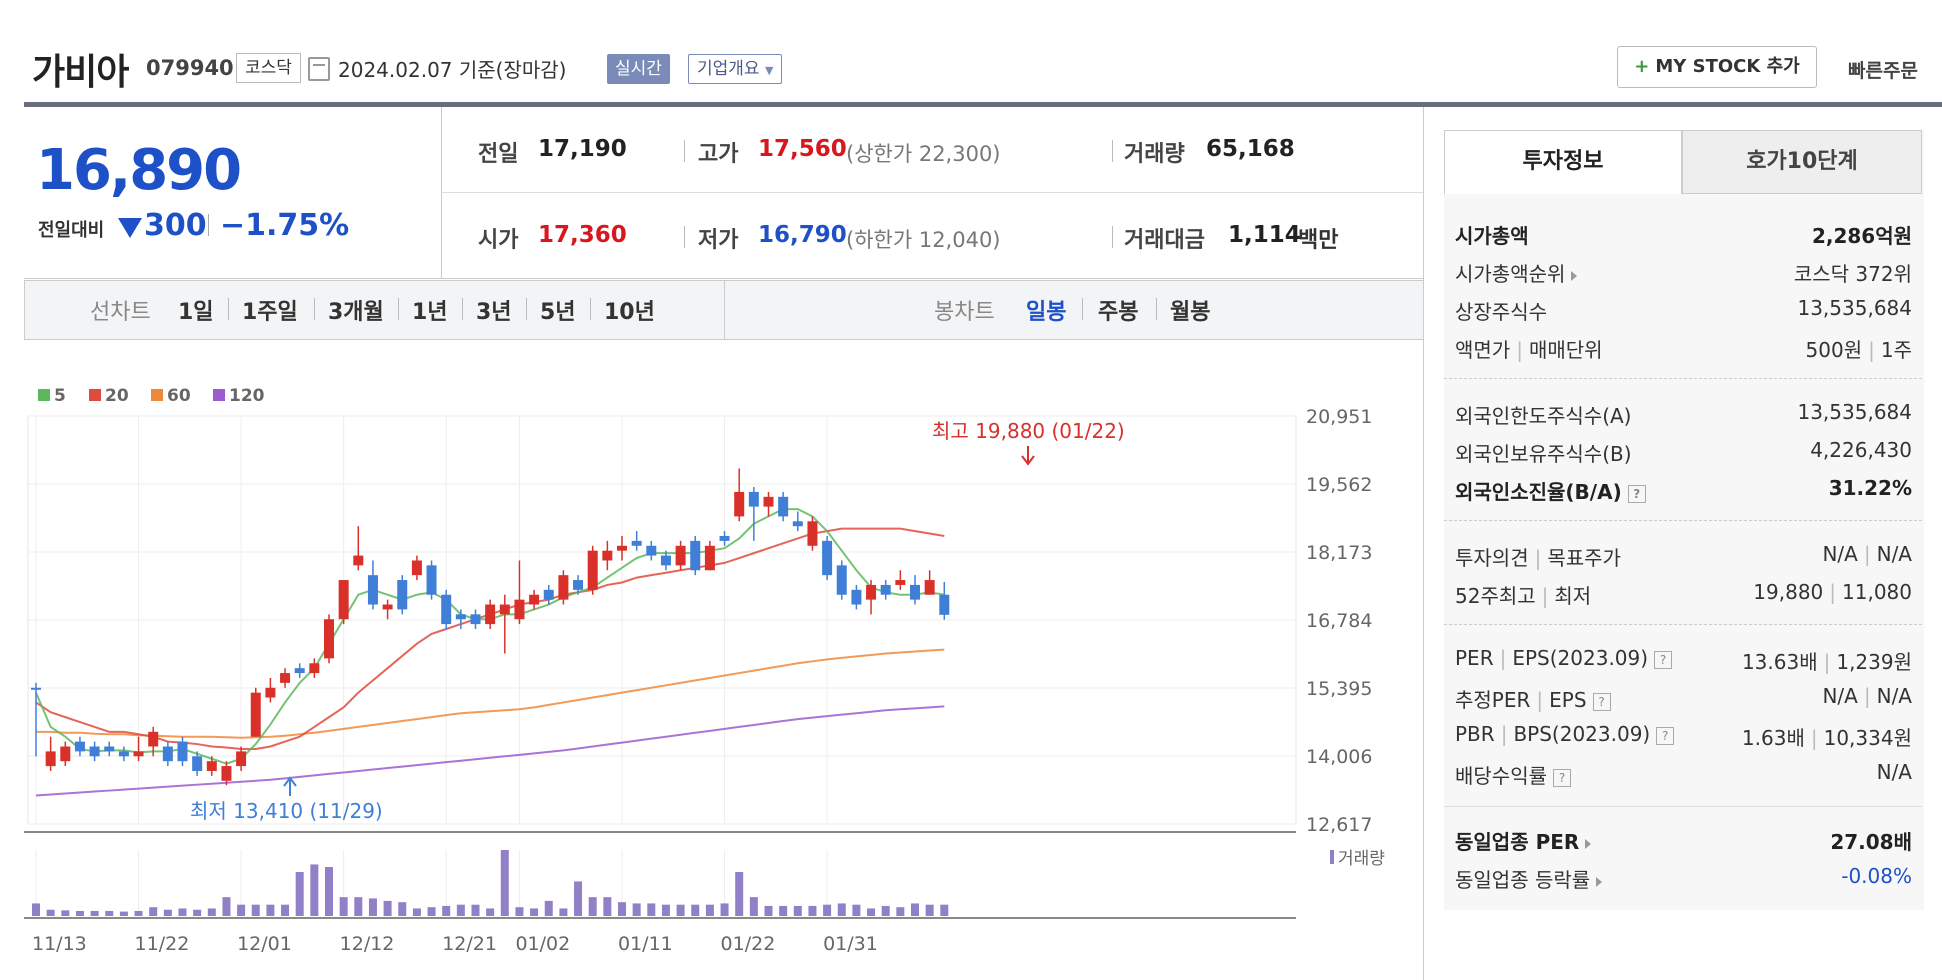 The width and height of the screenshot is (1942, 980). I want to click on foreign-ratio-label-text: 외국인소진율(B/A), so click(1538, 492).